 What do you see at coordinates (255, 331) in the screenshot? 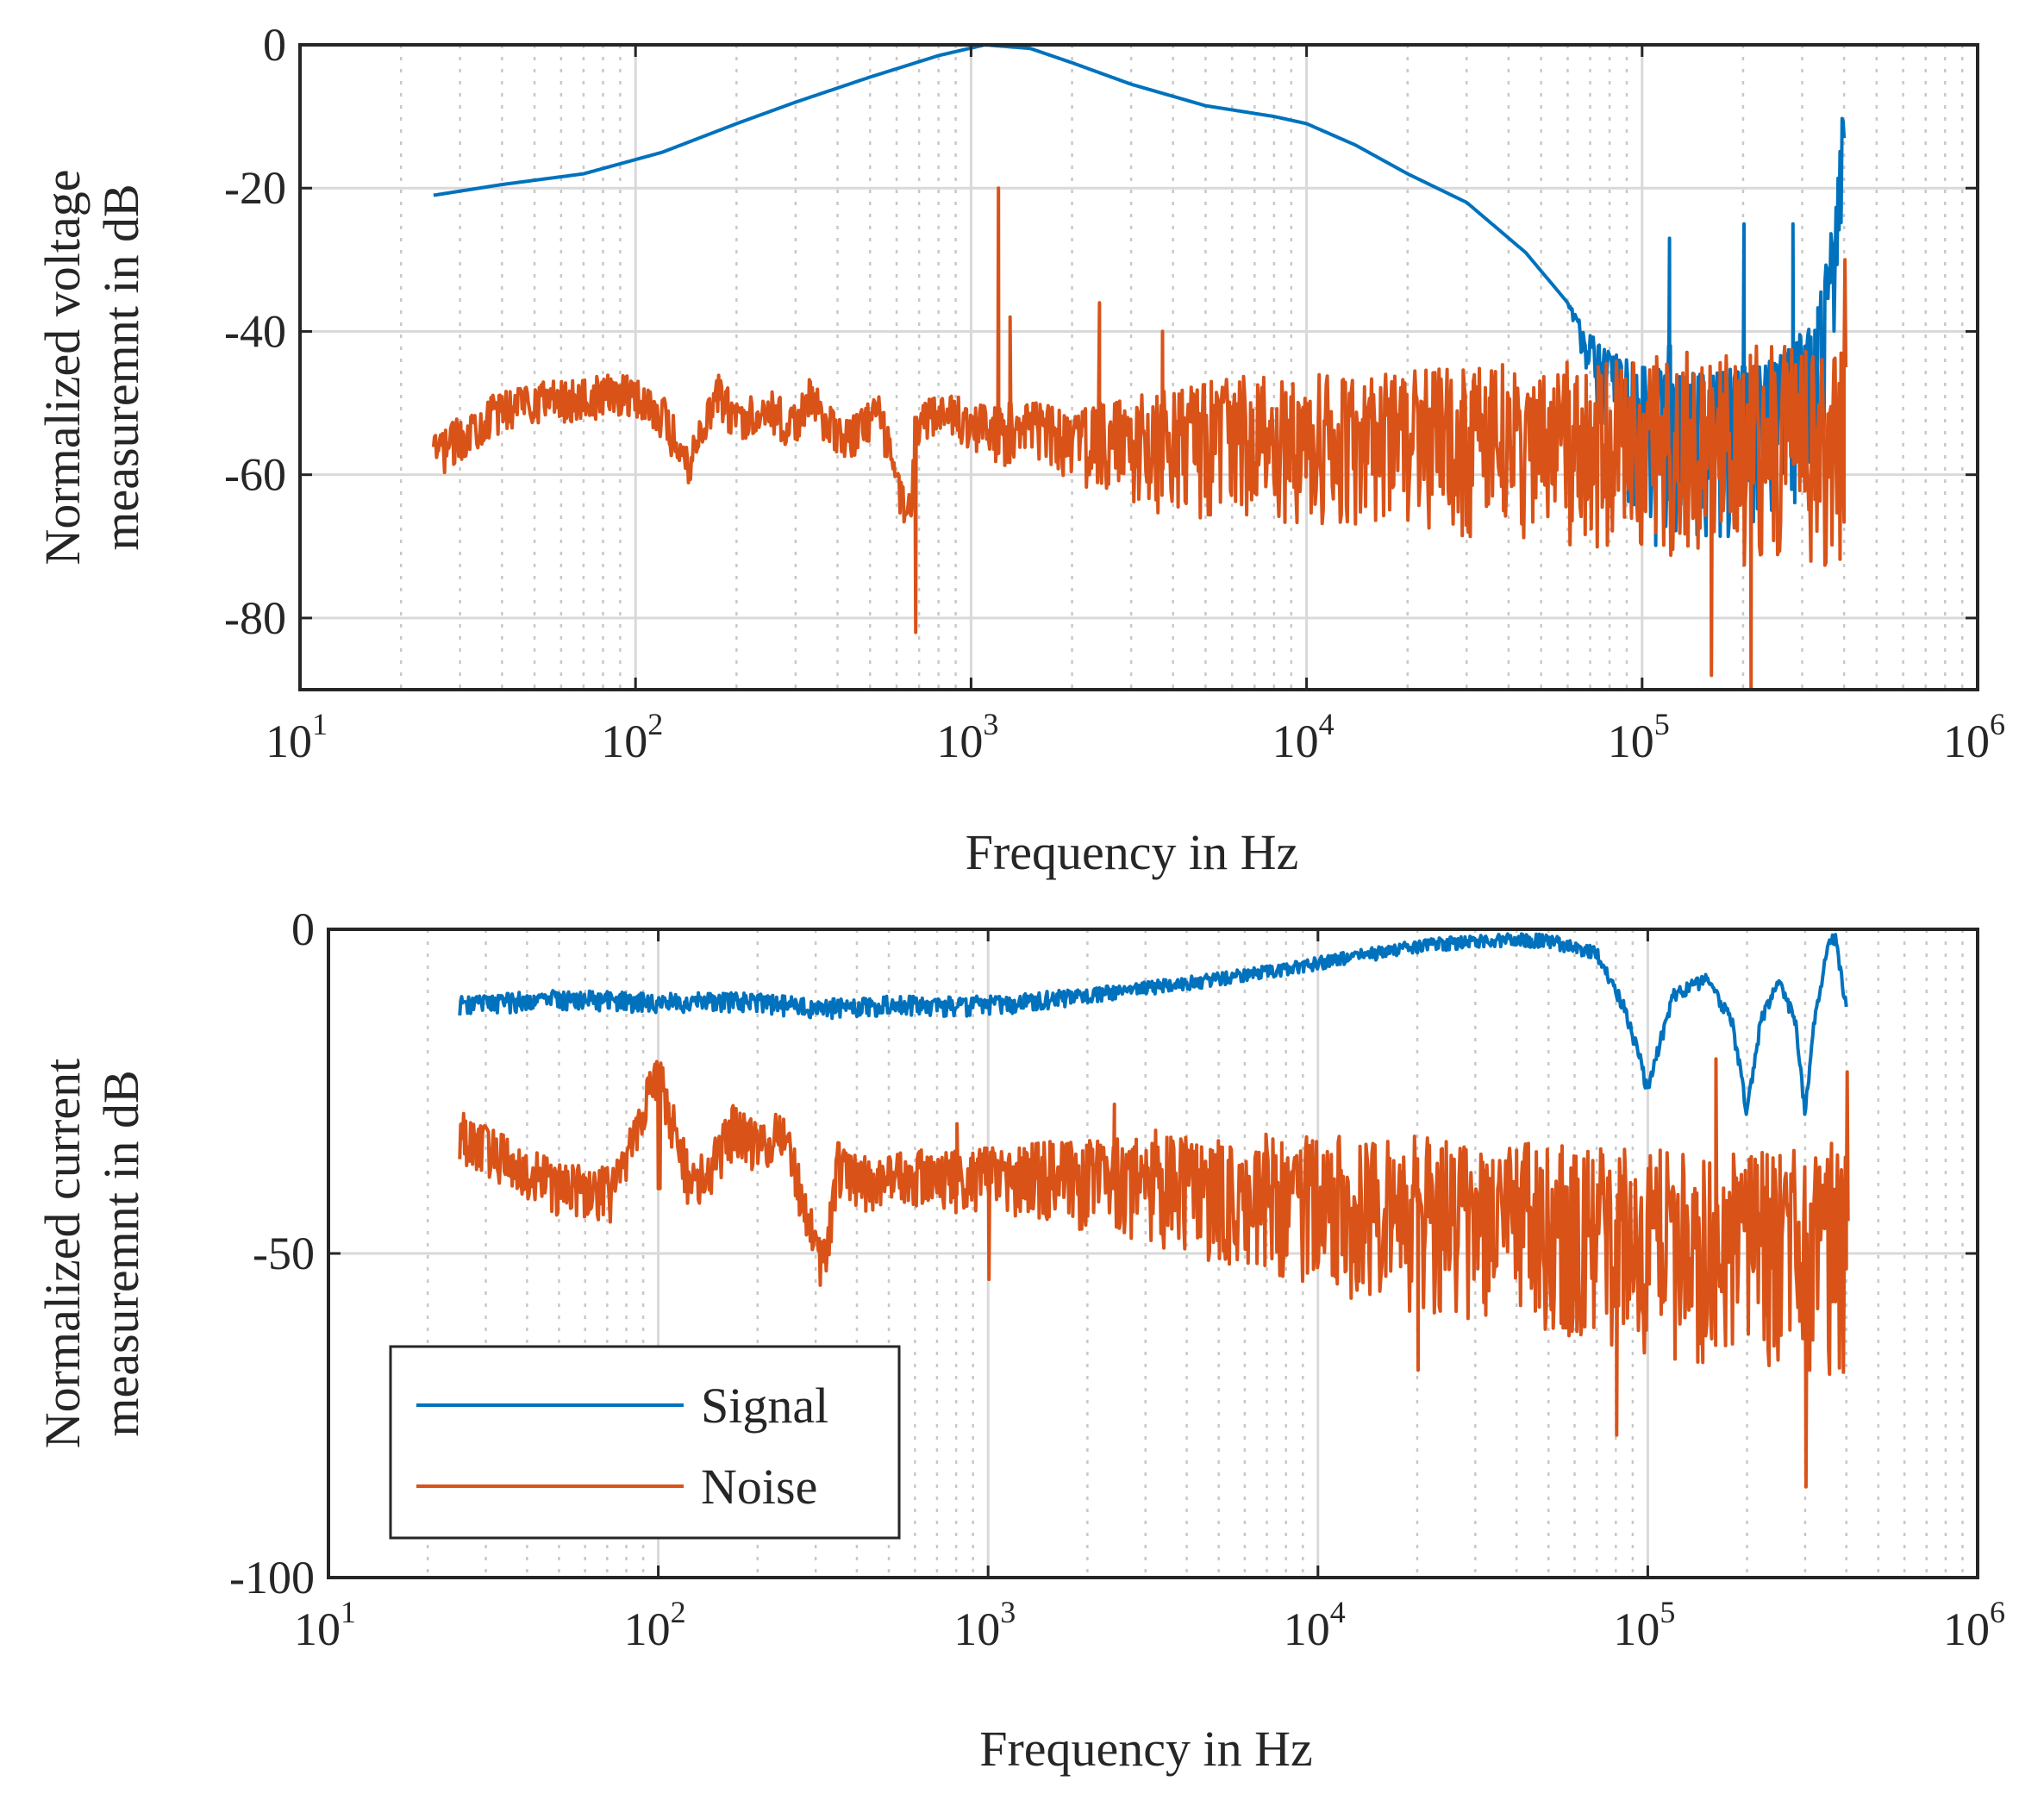
I see `y-tick-label: -40` at bounding box center [255, 331].